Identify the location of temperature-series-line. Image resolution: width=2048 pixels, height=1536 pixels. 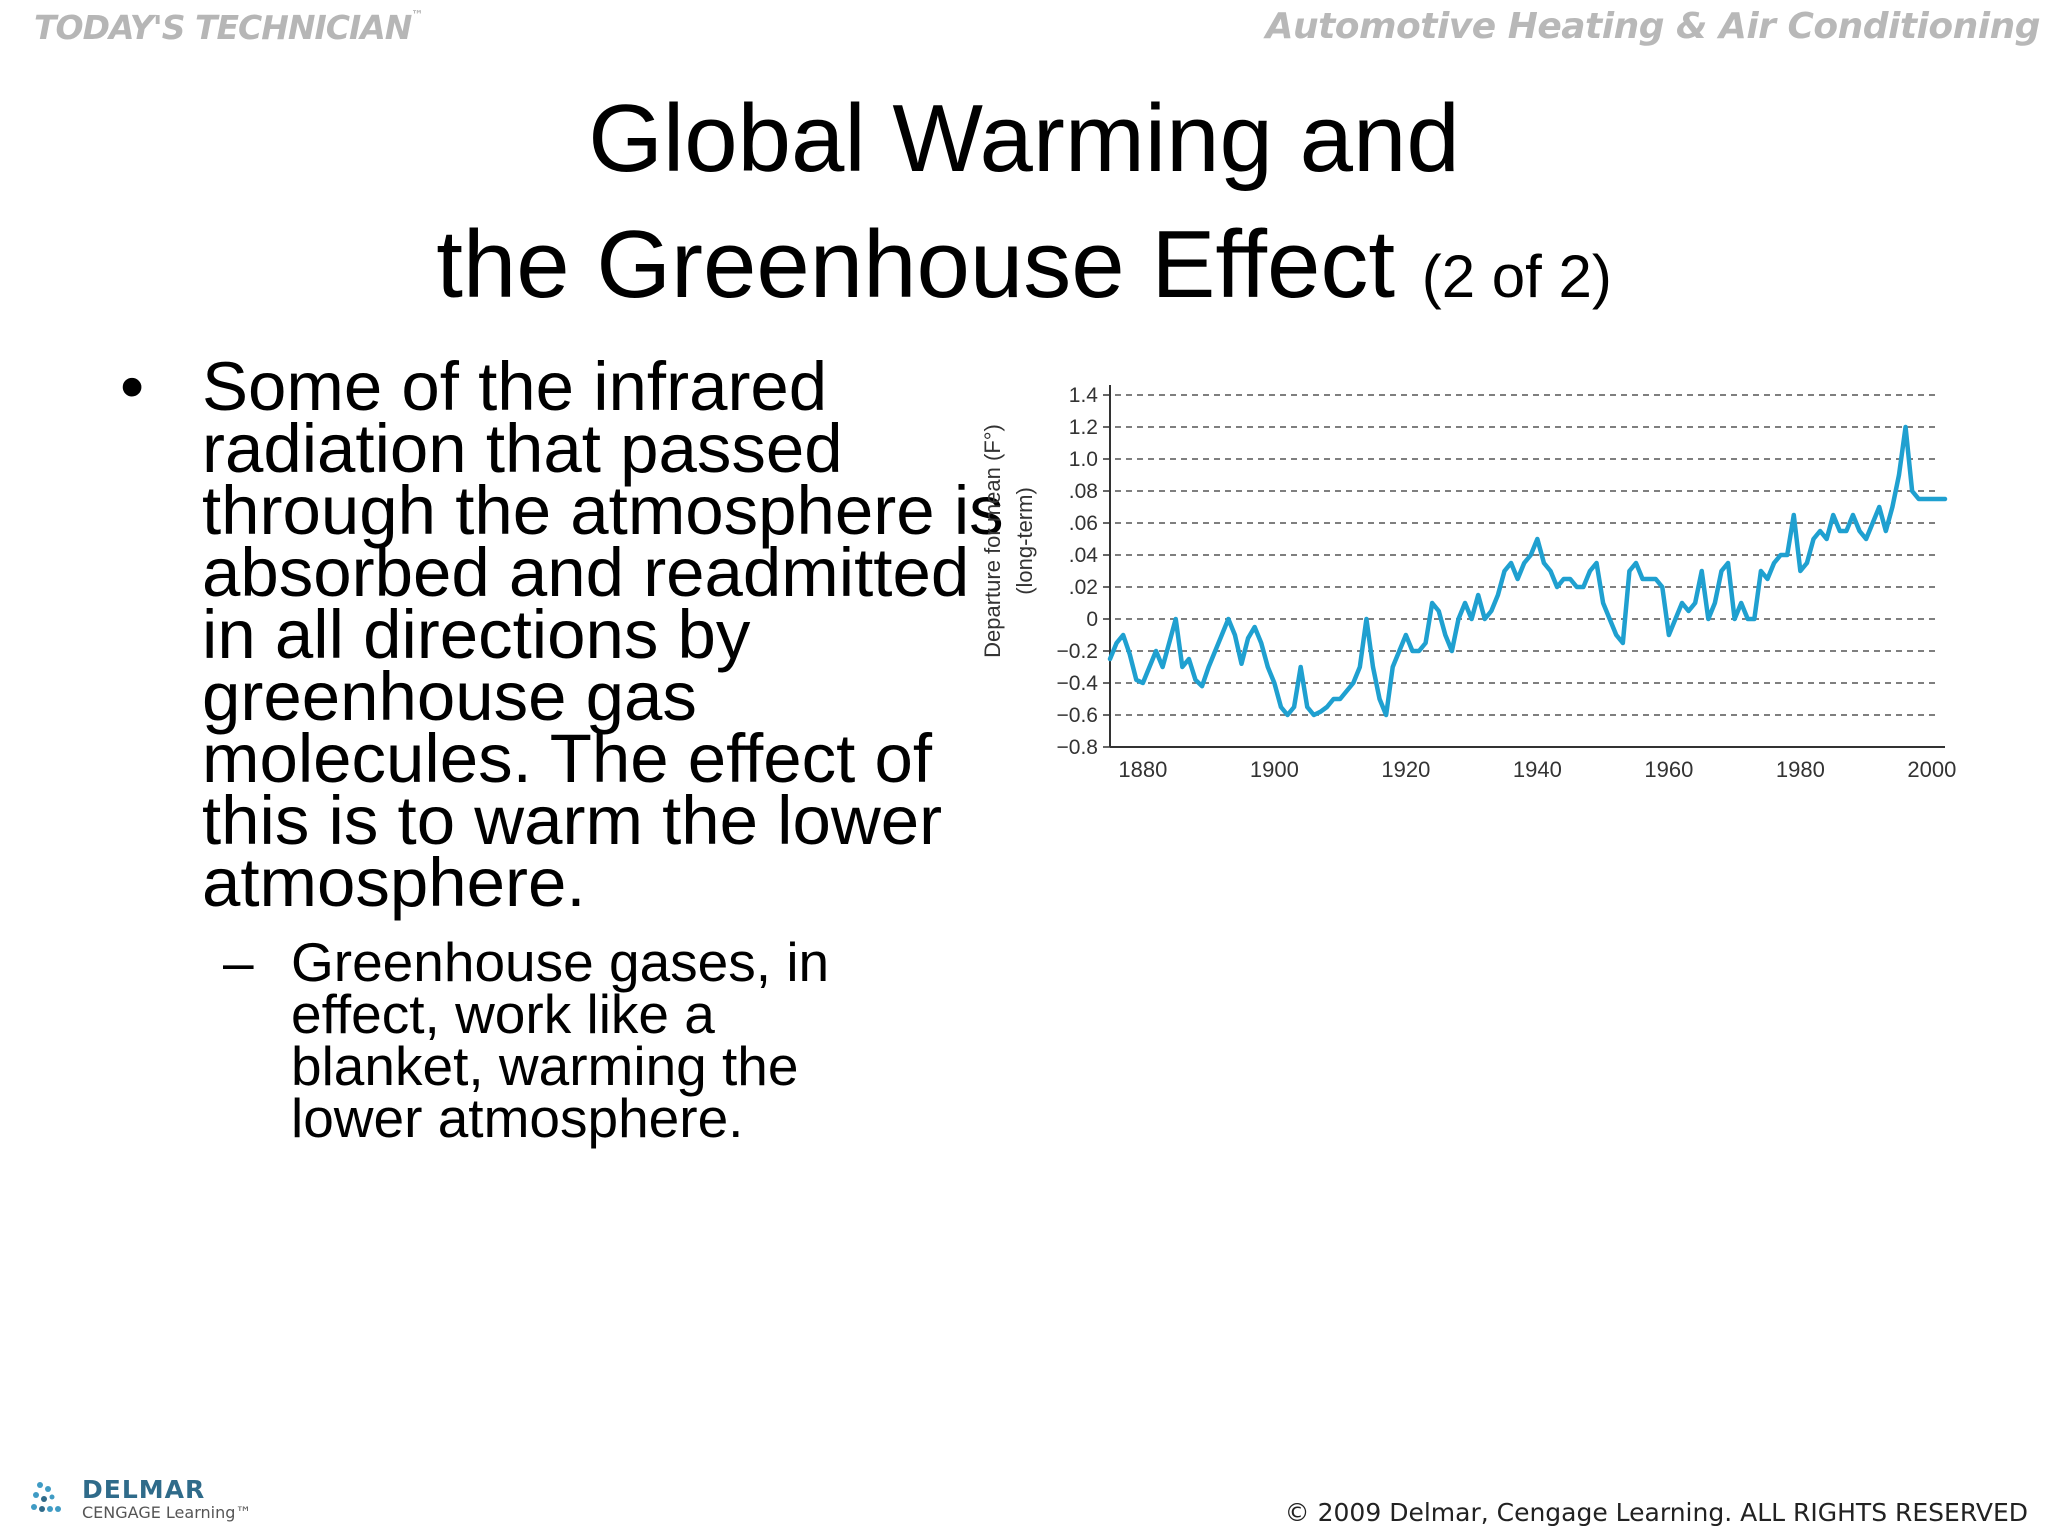
(1527, 571).